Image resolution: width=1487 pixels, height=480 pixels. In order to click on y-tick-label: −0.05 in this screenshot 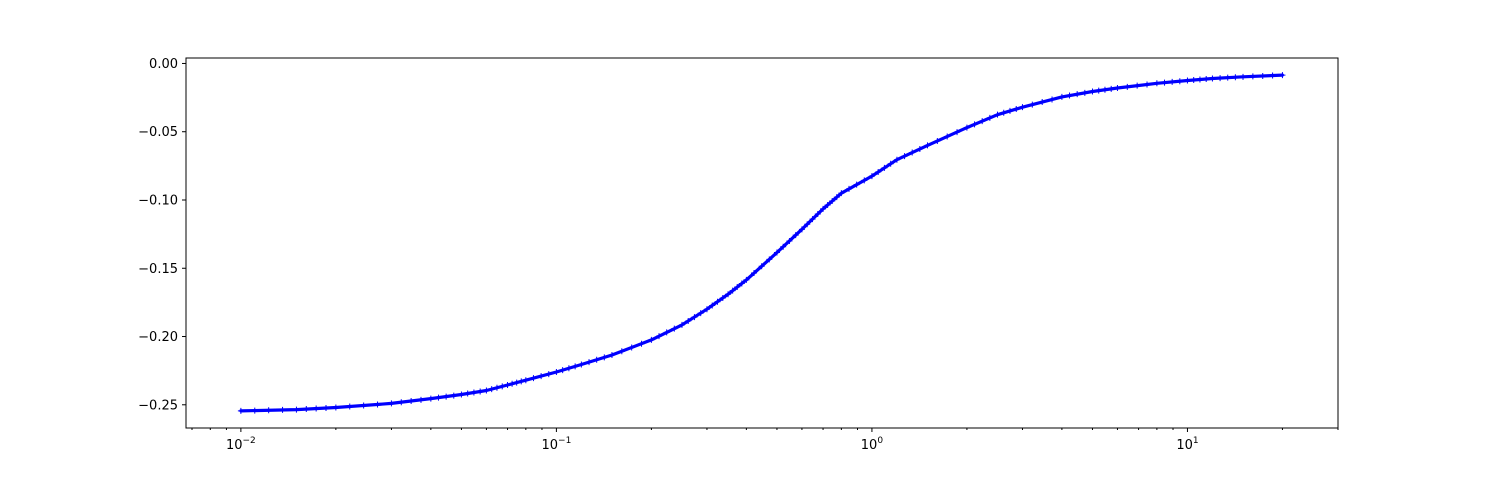, I will do `click(158, 132)`.